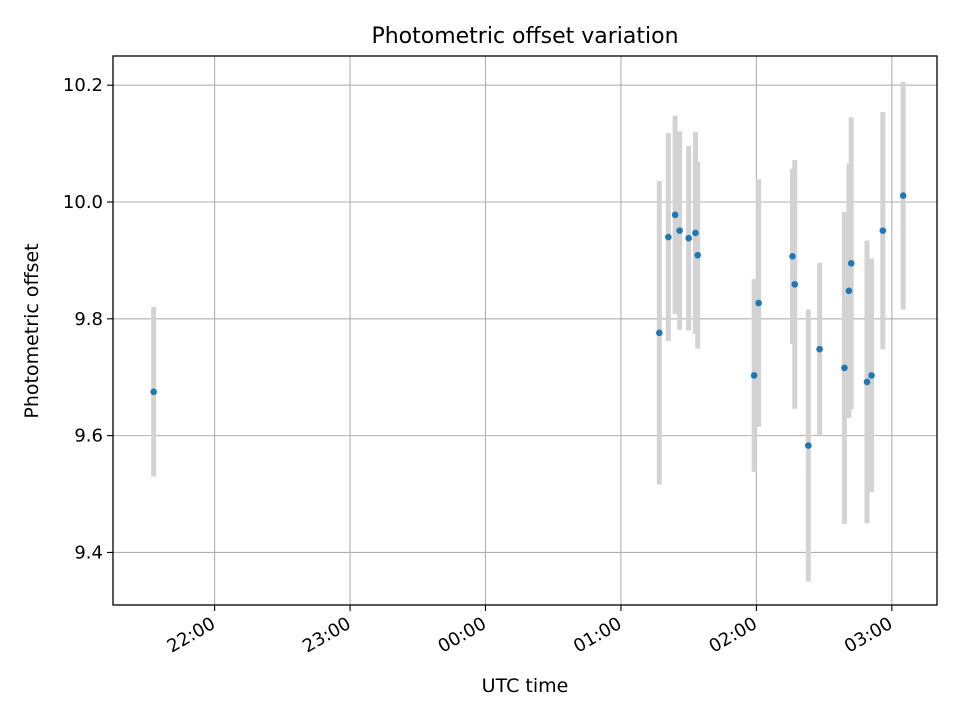  I want to click on y-tick-label: 9.4, so click(88, 552).